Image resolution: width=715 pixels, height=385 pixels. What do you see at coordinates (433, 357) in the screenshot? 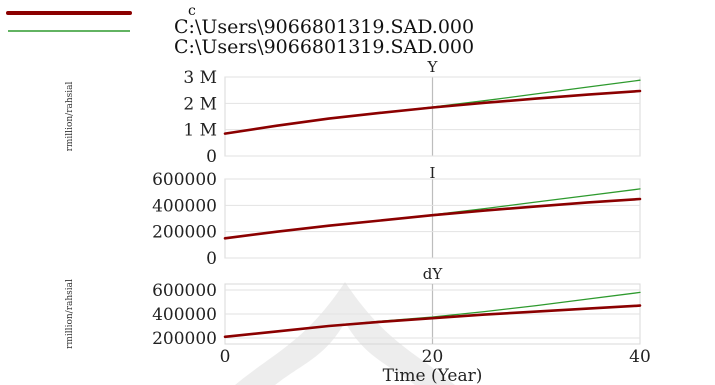
I see `x-tick-label-2: 20` at bounding box center [433, 357].